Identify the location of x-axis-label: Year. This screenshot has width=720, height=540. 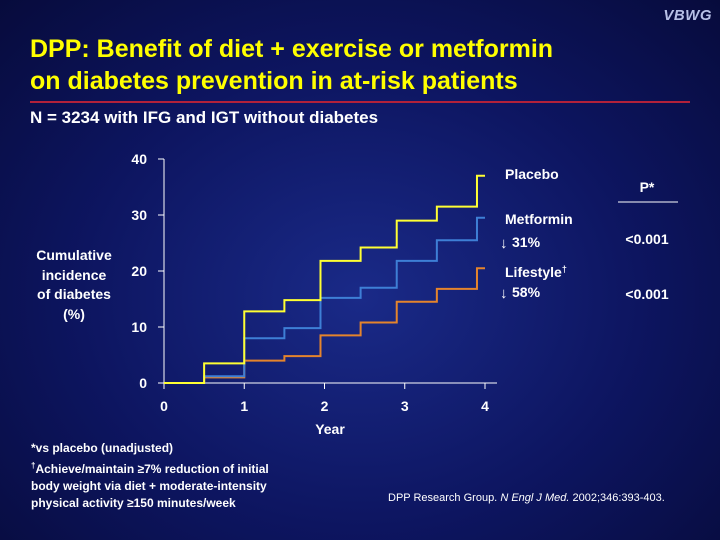
(330, 429).